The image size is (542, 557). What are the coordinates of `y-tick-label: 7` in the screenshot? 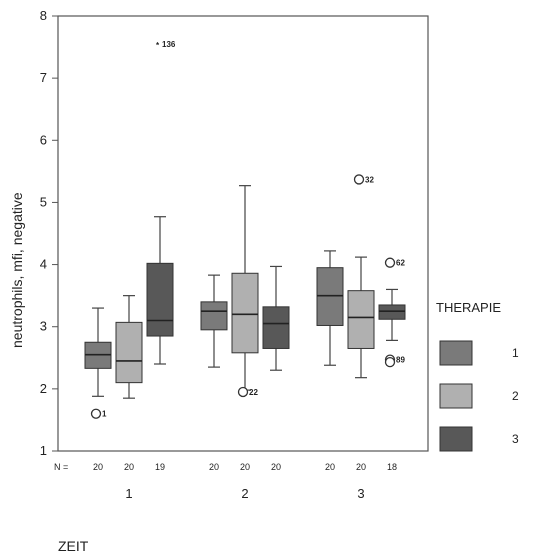 It's located at (43, 77).